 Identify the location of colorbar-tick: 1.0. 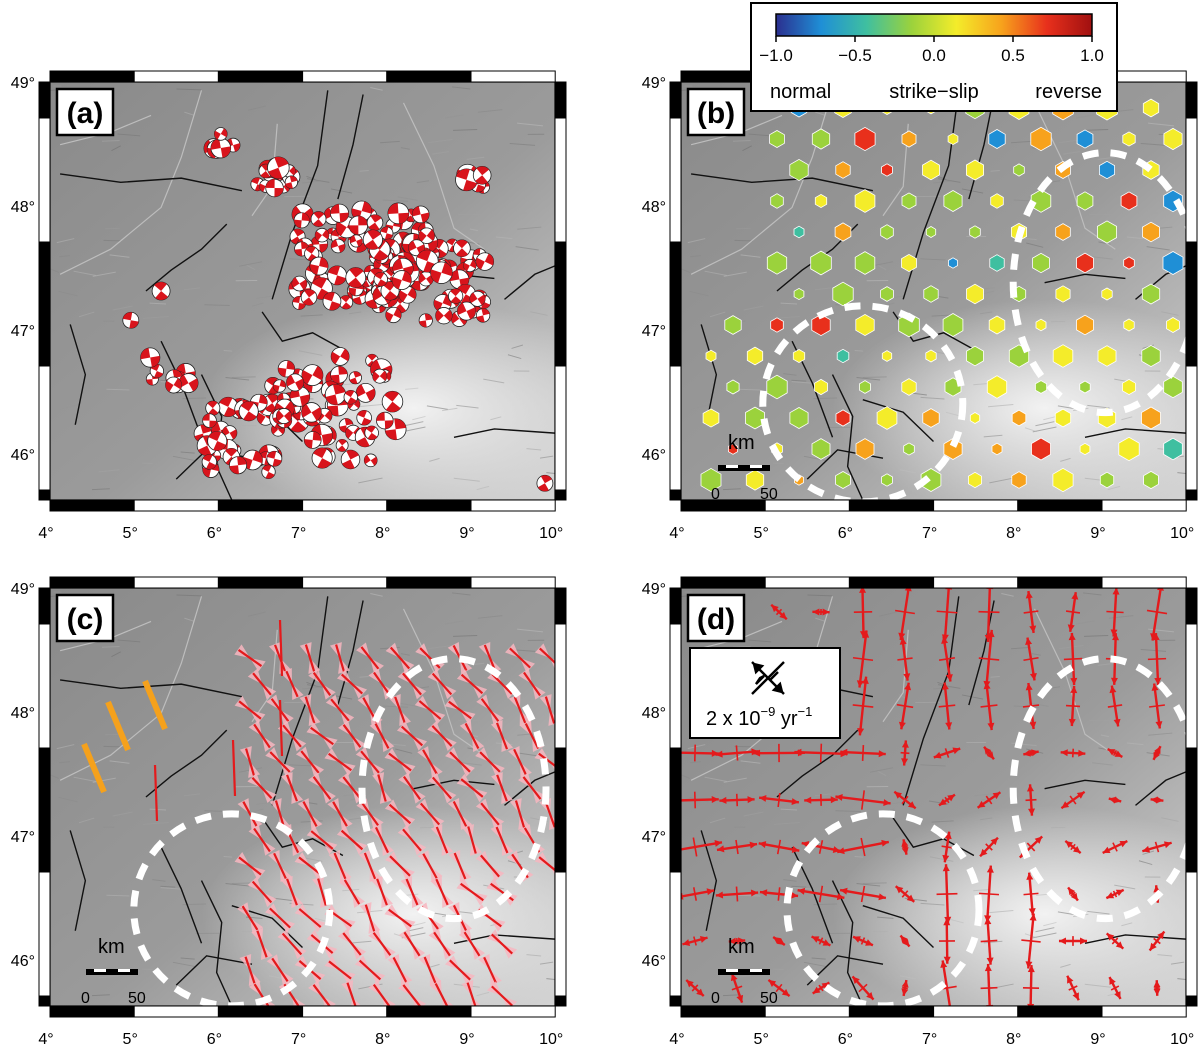
(1092, 55).